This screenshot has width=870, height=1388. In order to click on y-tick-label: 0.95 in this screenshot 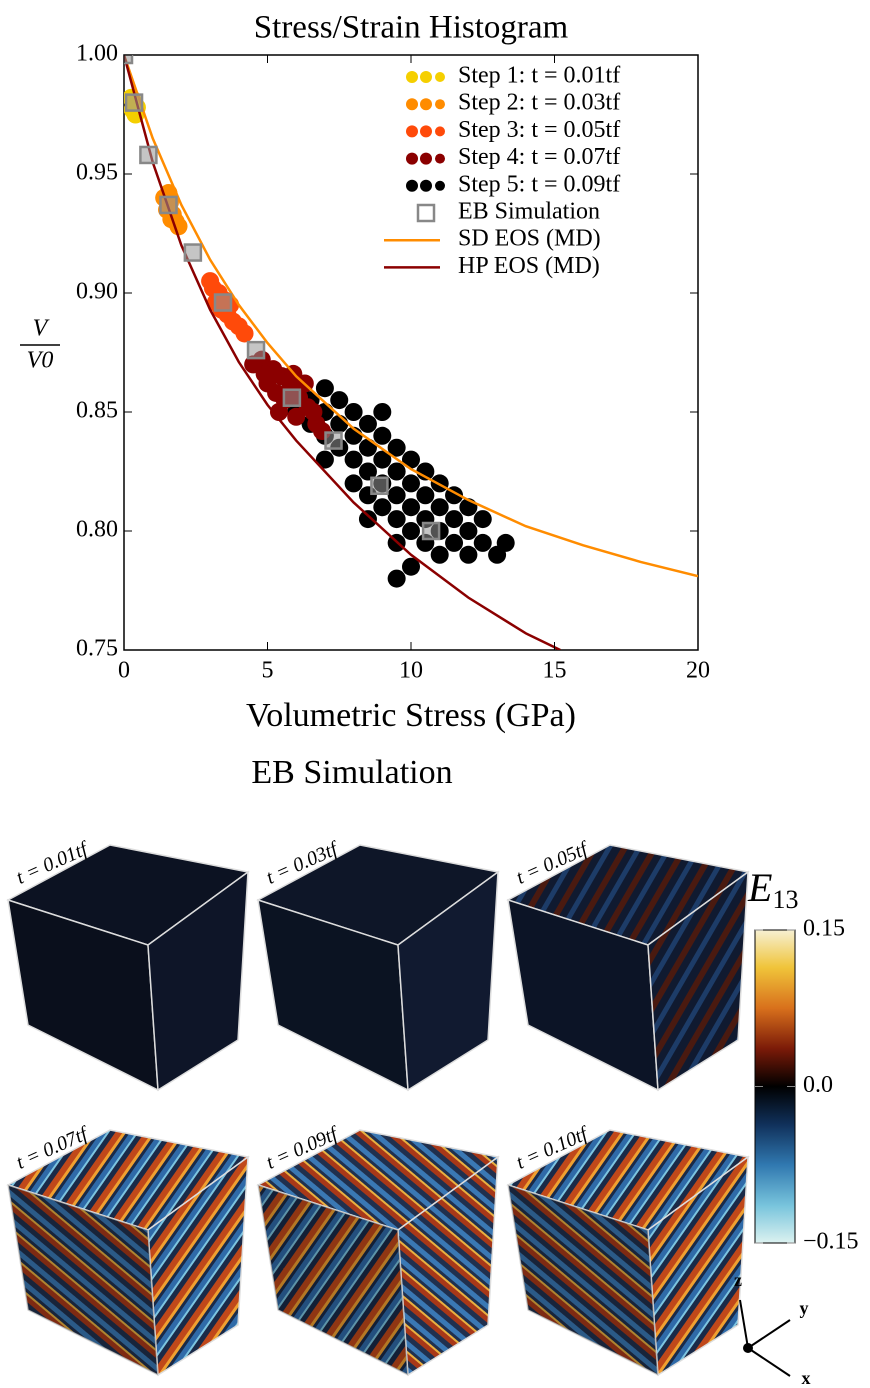, I will do `click(97, 173)`.